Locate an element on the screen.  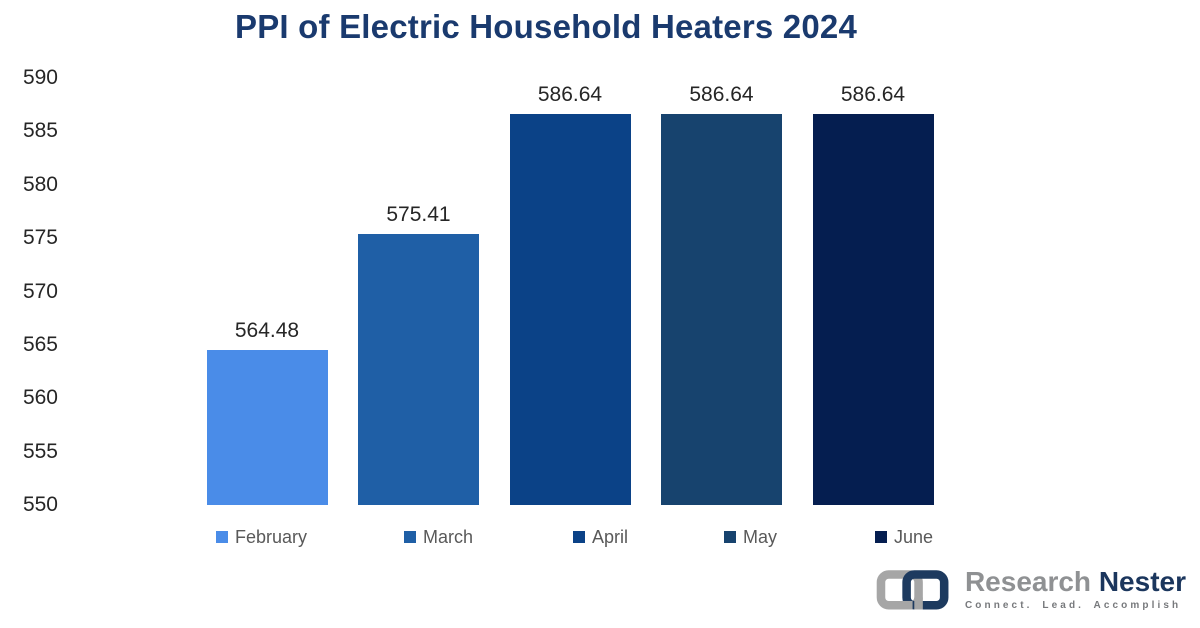
bar-value-label-may: 586.64 is located at coordinates (721, 94).